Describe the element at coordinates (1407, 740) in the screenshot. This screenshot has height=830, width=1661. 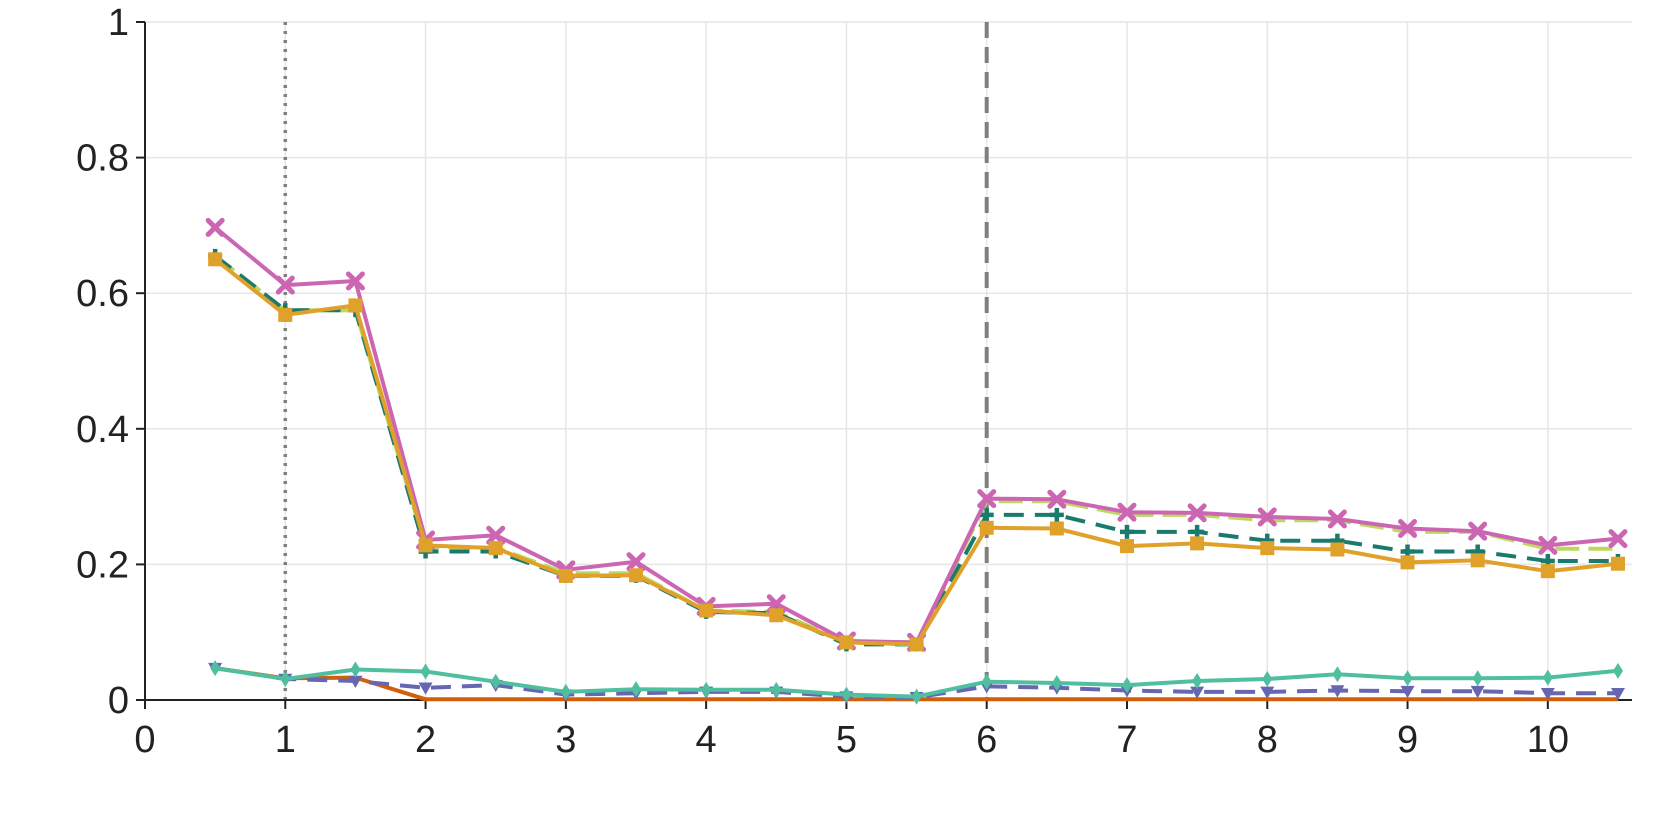
I see `x-tick-label: 9` at that location.